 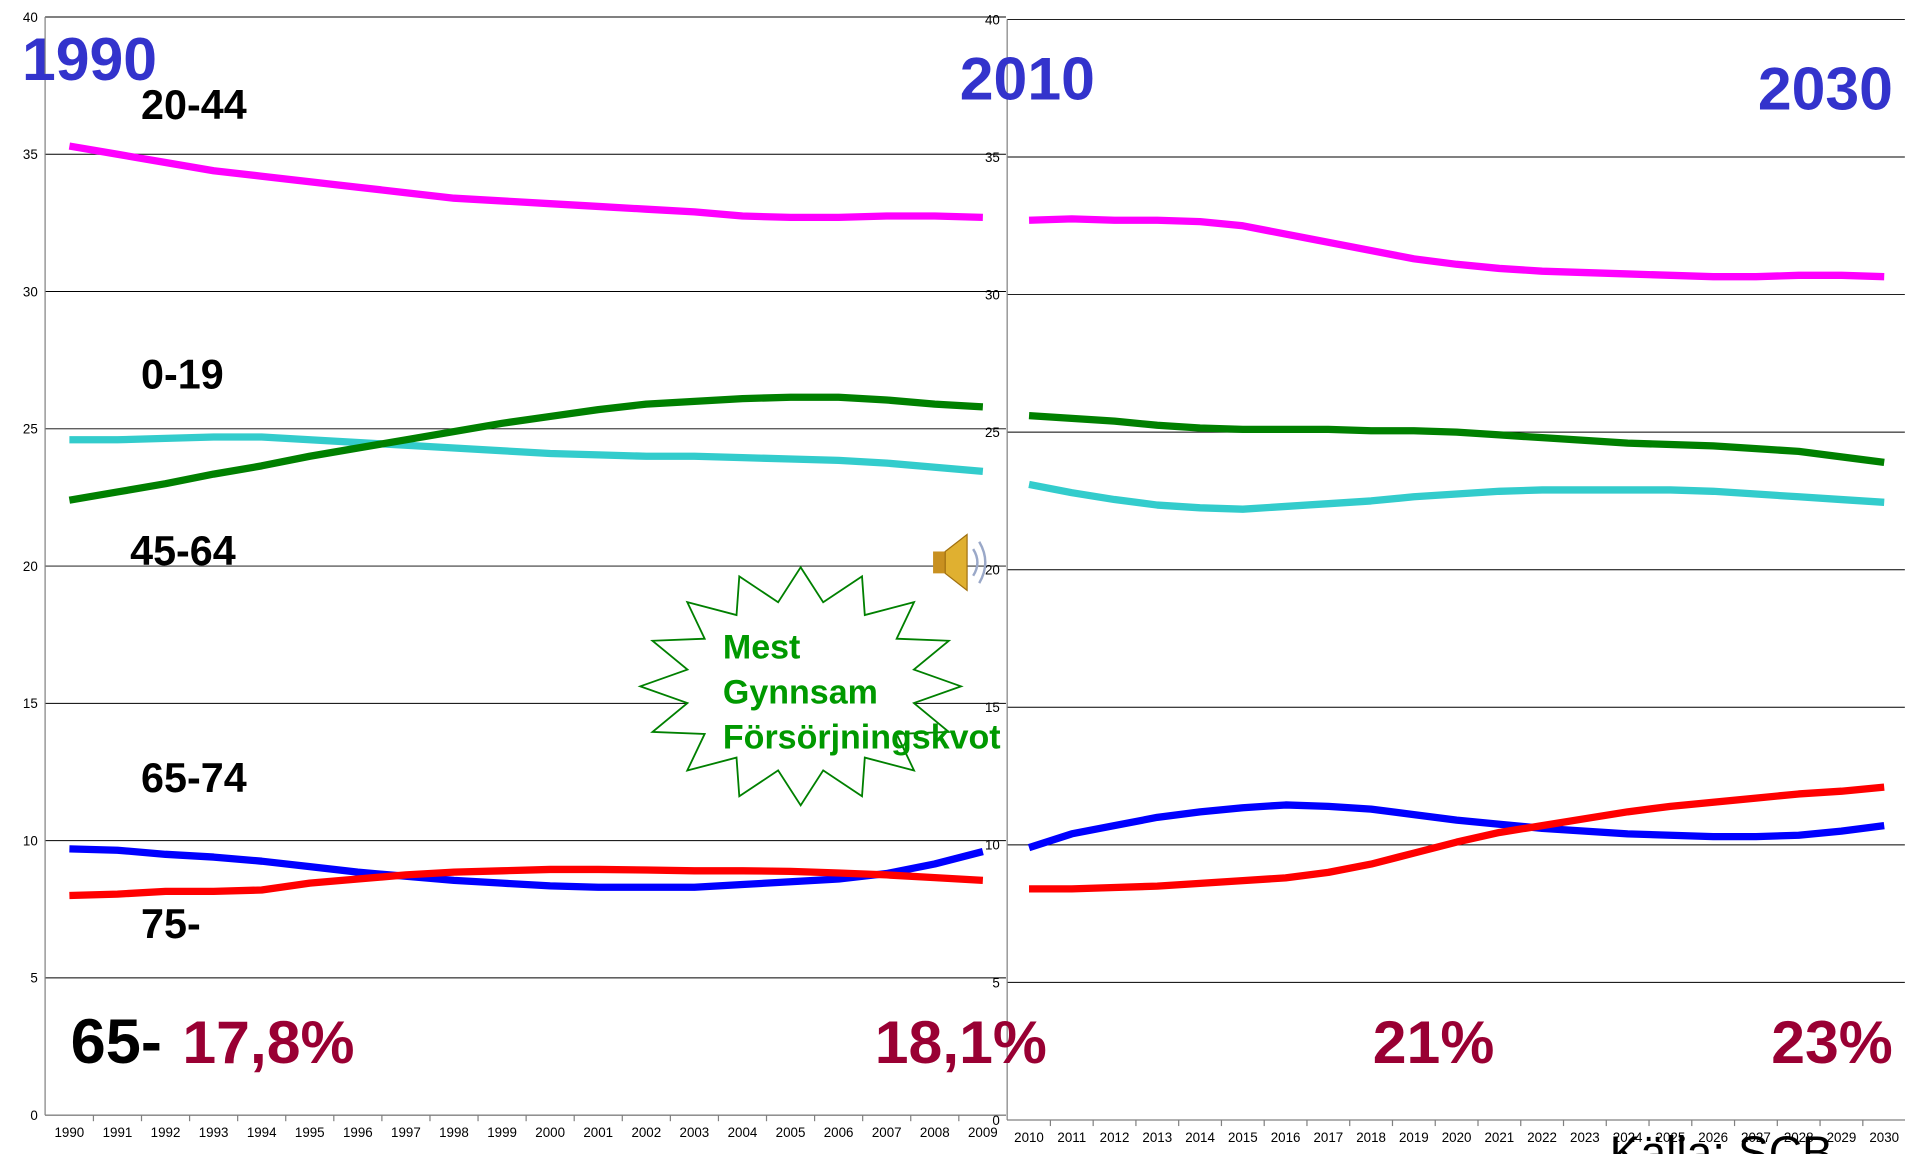 What do you see at coordinates (1243, 1137) in the screenshot?
I see `x-tick-label: 2015` at bounding box center [1243, 1137].